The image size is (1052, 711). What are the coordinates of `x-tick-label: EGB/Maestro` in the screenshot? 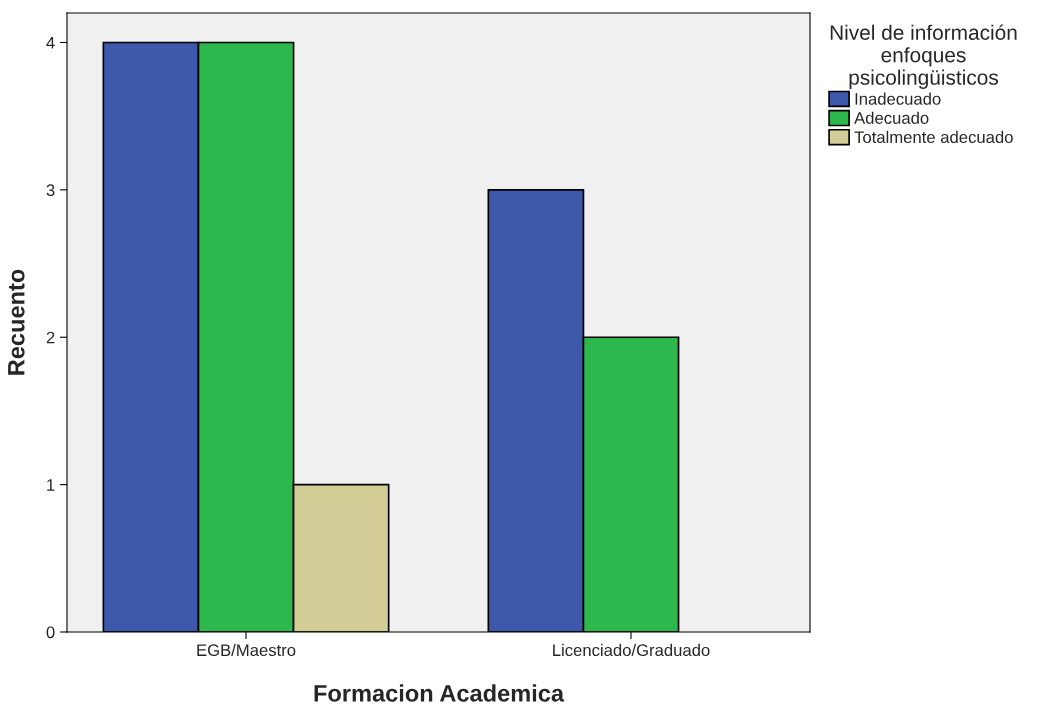 It's located at (246, 650).